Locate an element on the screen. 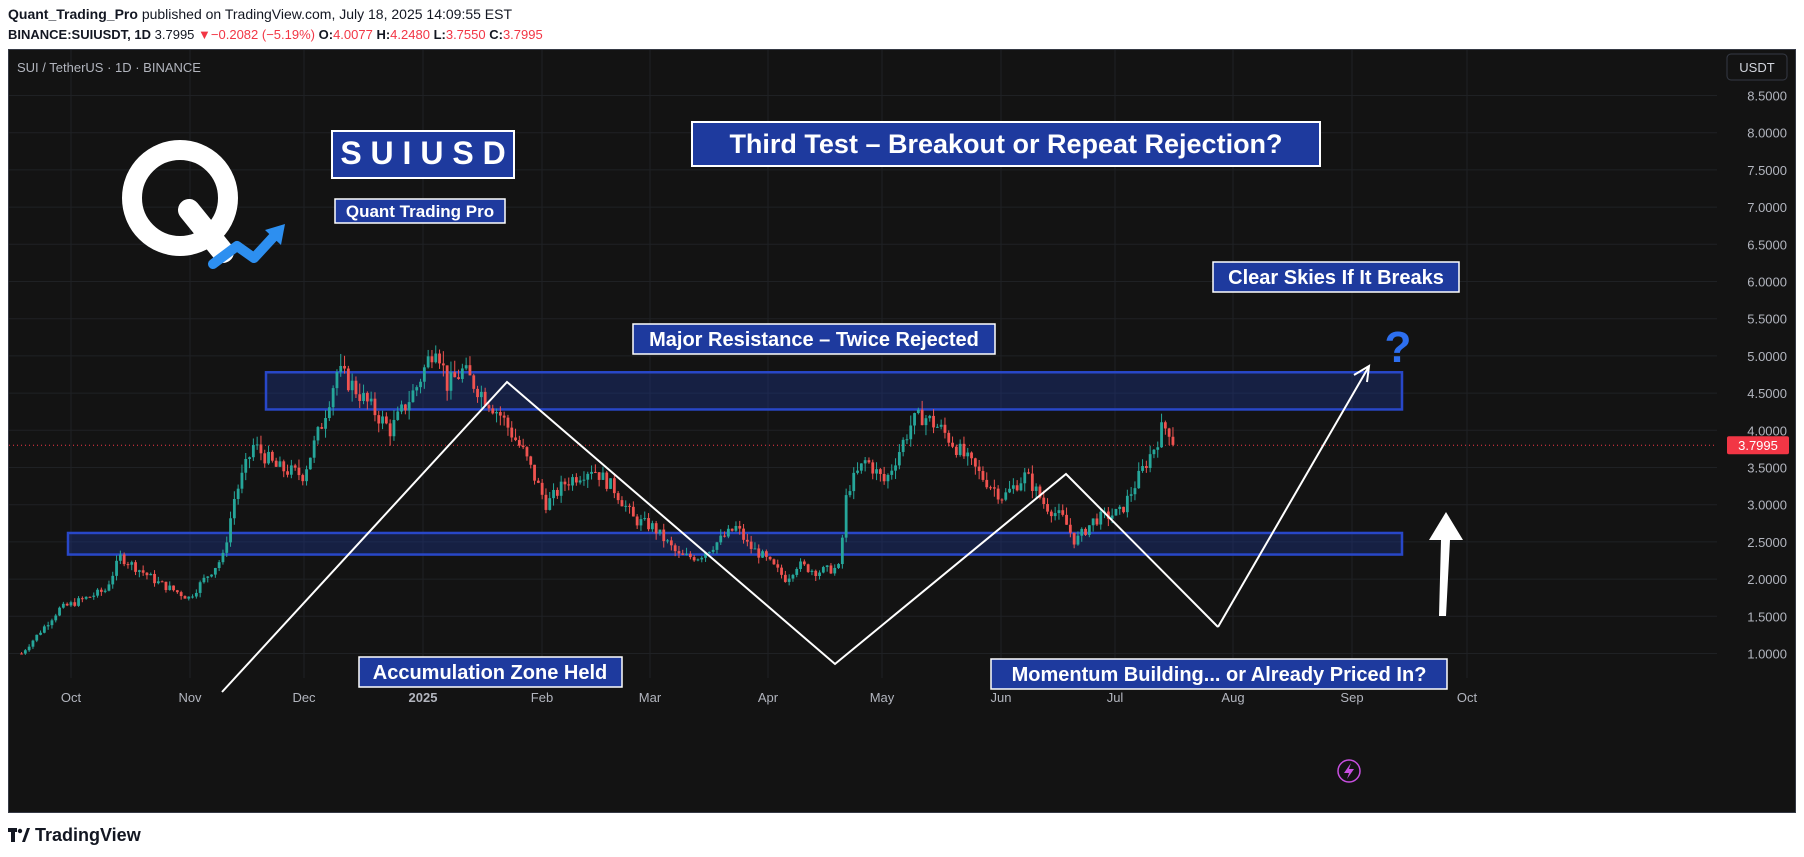 This screenshot has height=857, width=1804. tradingview-brand: TradingView is located at coordinates (74, 835).